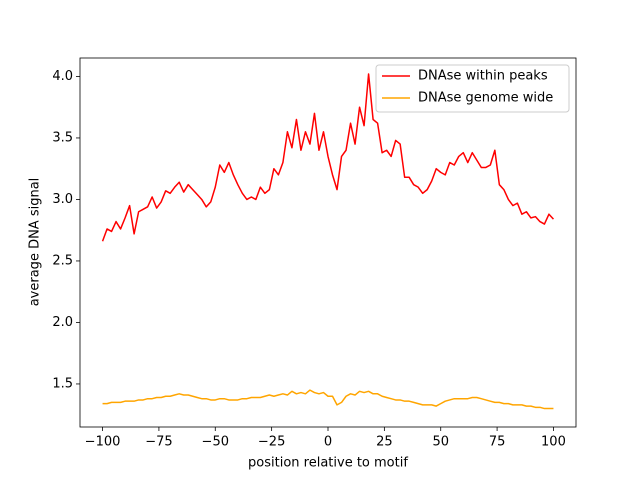 The image size is (640, 480). I want to click on x-tick-label: 75, so click(497, 442).